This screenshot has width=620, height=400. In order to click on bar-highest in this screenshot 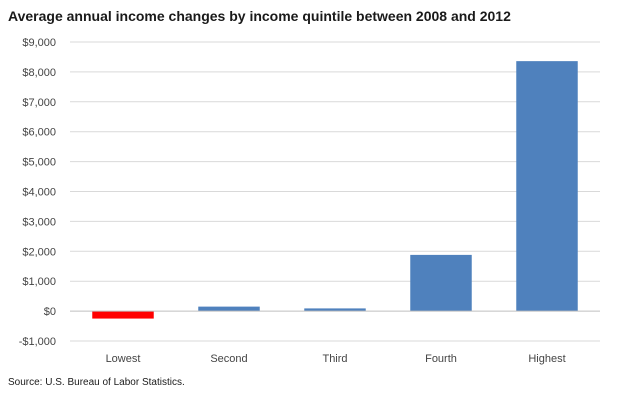, I will do `click(547, 186)`.